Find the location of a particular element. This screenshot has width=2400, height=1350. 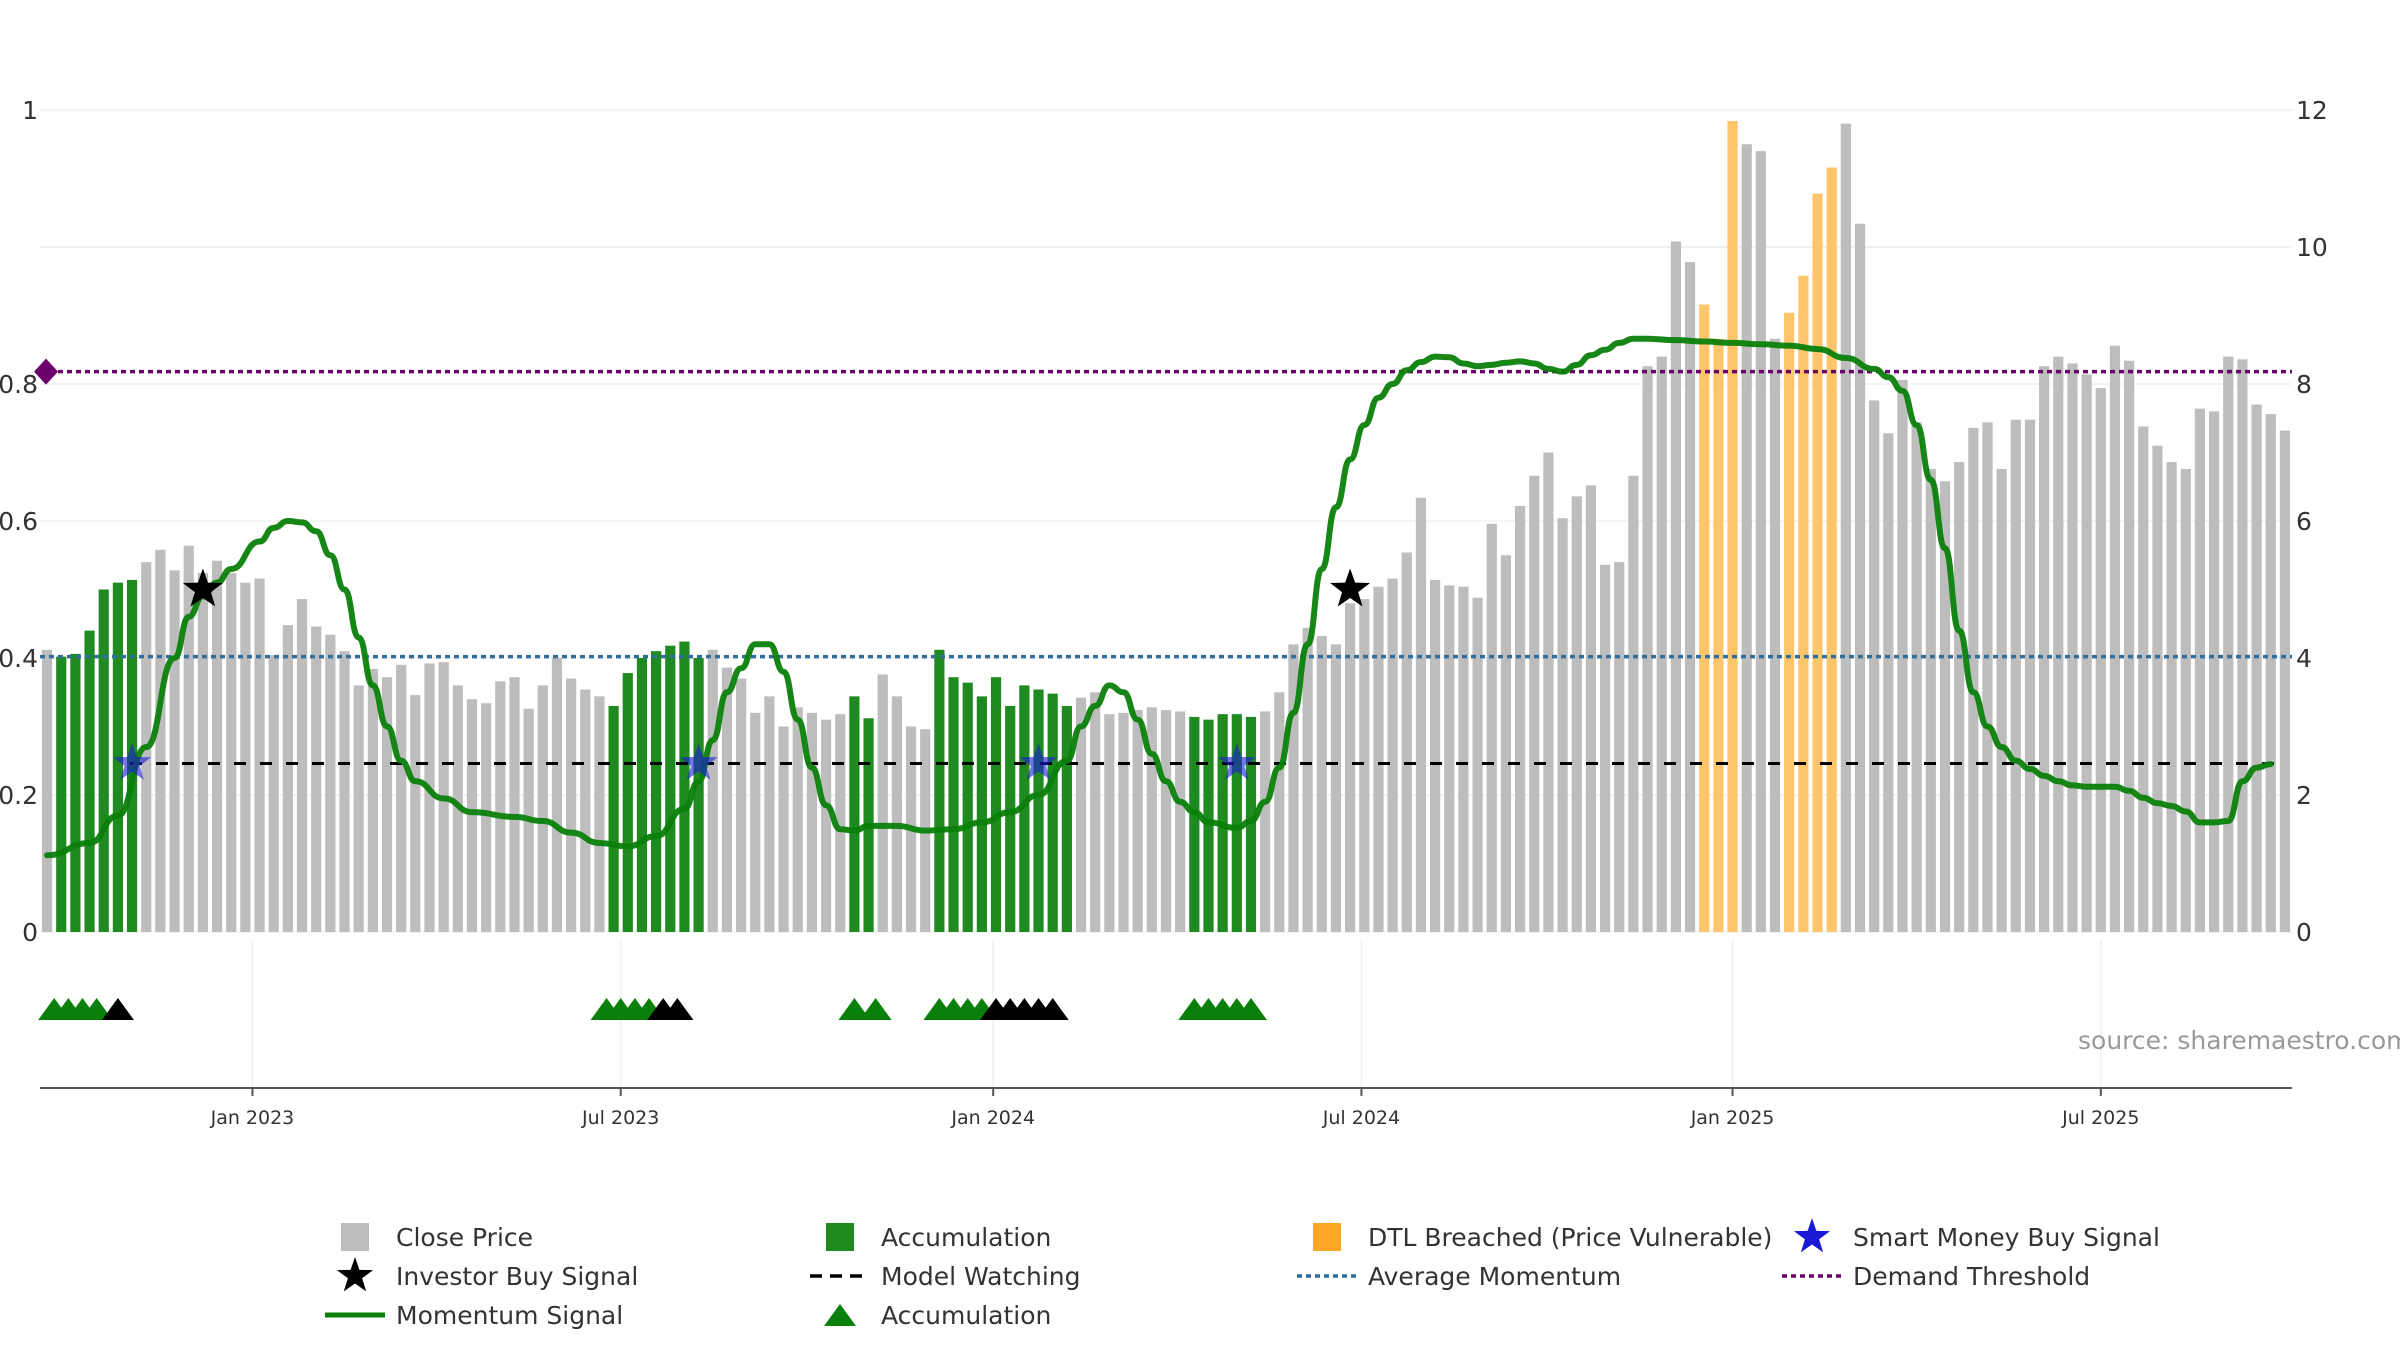

legend-item-watch: Model Watching is located at coordinates (945, 1276).